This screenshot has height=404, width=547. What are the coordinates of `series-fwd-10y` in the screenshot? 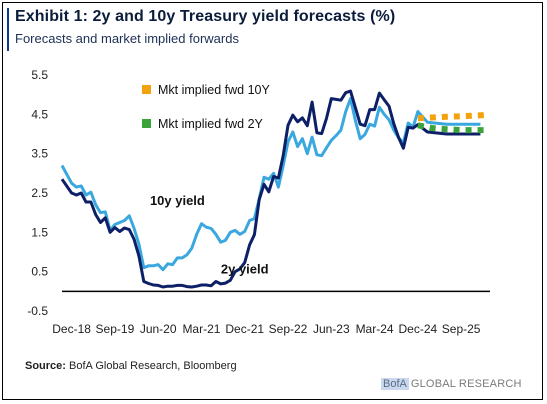 It's located at (451, 117).